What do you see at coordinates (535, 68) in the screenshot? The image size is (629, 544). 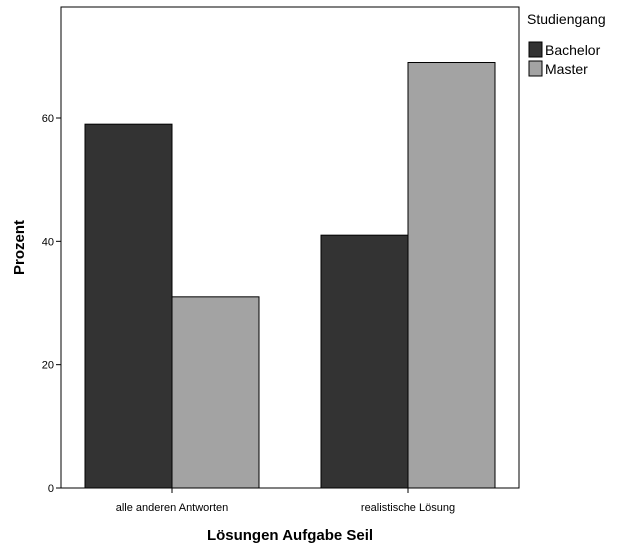 I see `legend-swatch-master` at bounding box center [535, 68].